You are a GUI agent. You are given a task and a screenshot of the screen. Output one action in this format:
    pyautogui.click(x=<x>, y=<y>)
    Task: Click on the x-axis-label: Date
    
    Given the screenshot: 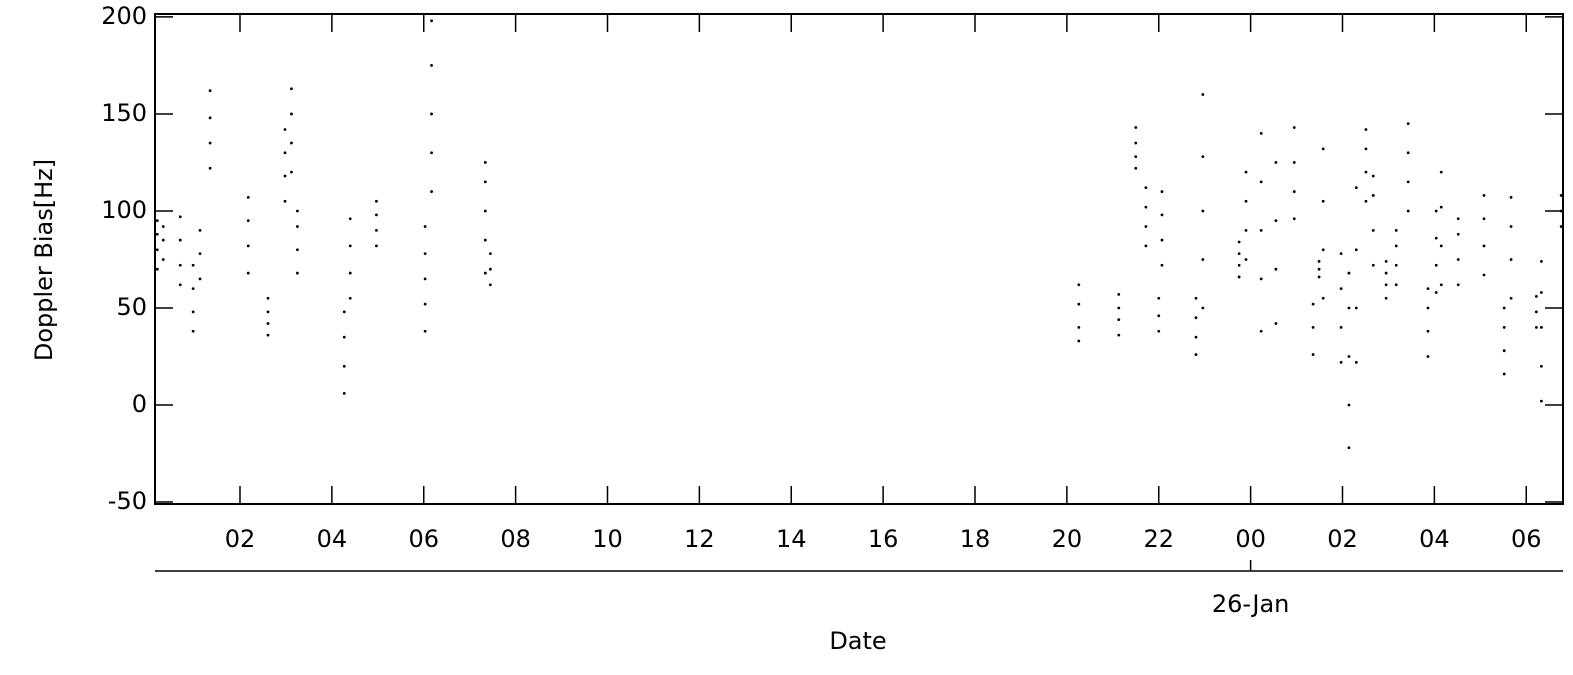 What is the action you would take?
    pyautogui.click(x=857, y=641)
    